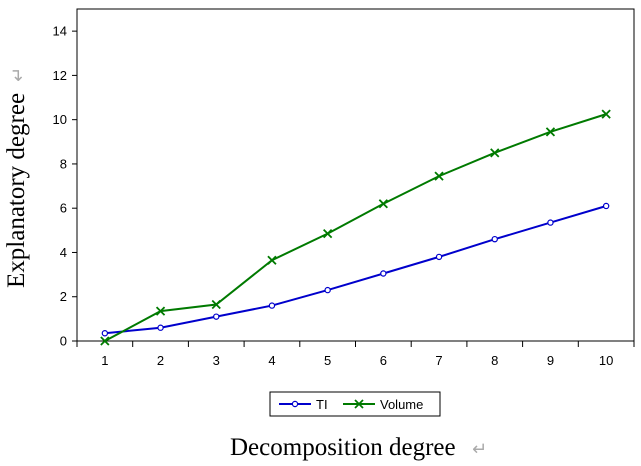 This screenshot has width=641, height=466. Describe the element at coordinates (63, 296) in the screenshot. I see `y-tick-label: 2` at that location.